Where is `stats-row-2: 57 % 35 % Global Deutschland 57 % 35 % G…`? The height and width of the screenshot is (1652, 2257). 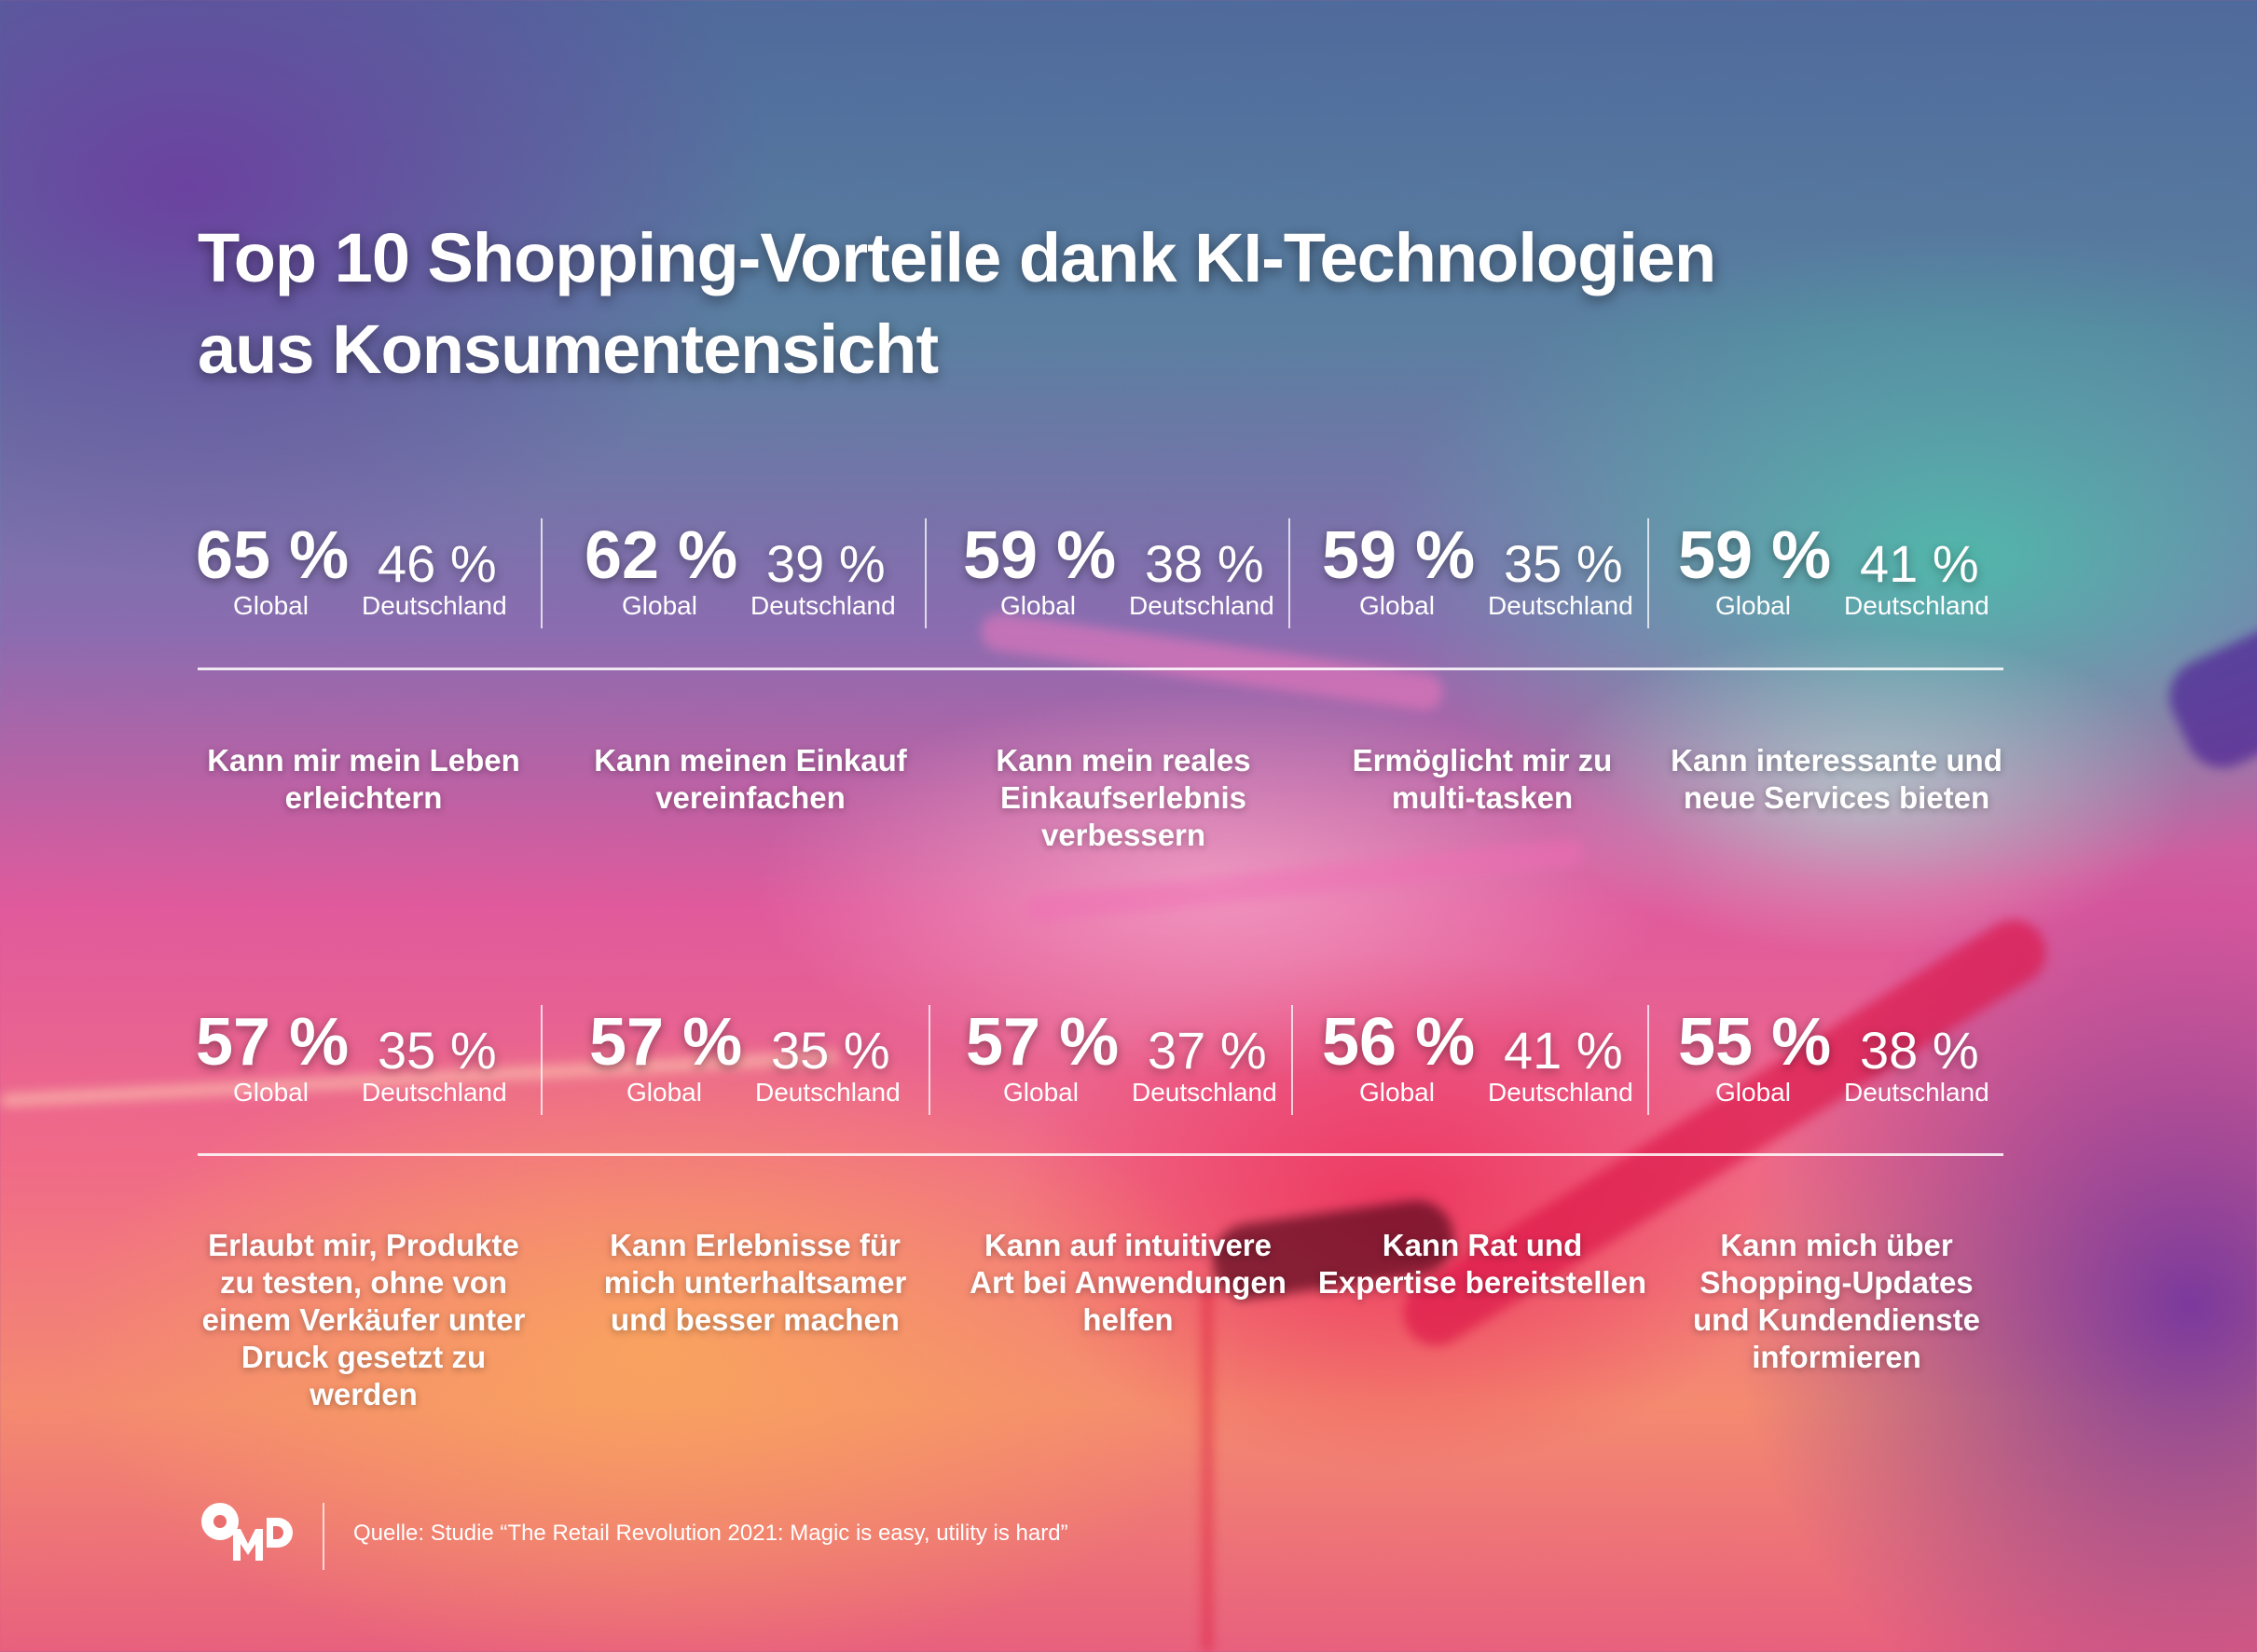
stats-row-2: 57 % 35 % Global Deutschland 57 % 35 % G… is located at coordinates (1100, 1066).